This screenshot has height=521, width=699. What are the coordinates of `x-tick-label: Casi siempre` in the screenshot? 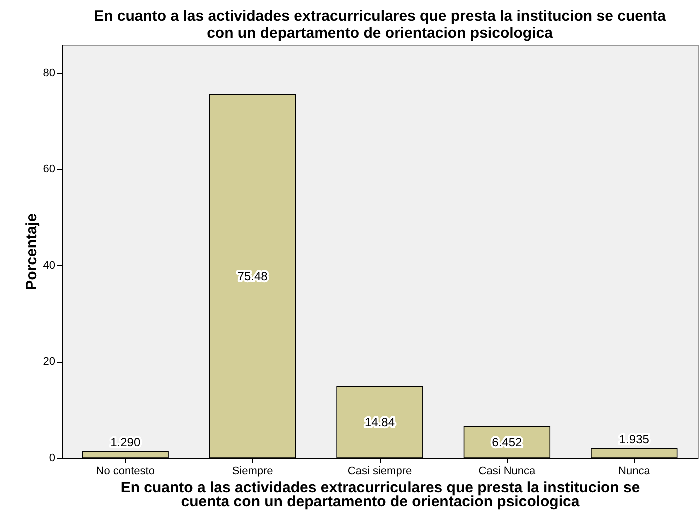 It's located at (380, 472).